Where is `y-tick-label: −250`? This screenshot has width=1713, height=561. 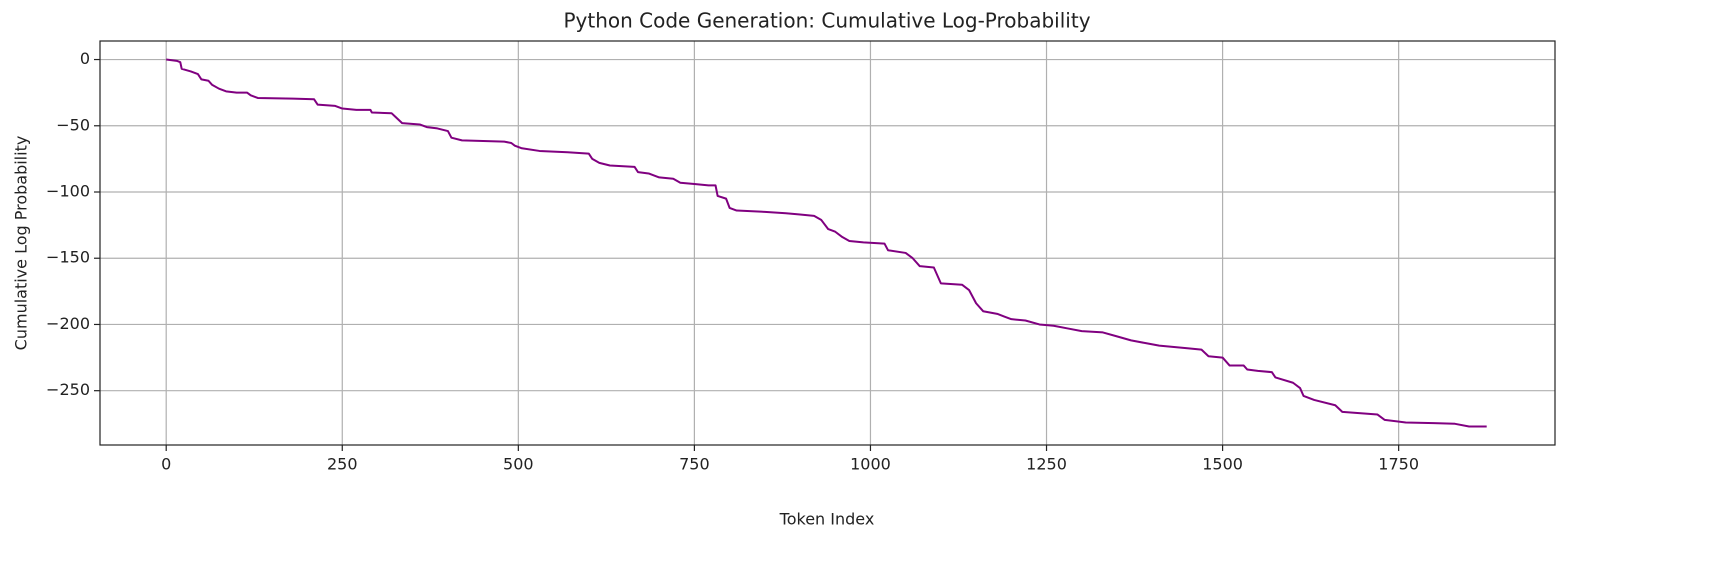
y-tick-label: −250 is located at coordinates (68, 389).